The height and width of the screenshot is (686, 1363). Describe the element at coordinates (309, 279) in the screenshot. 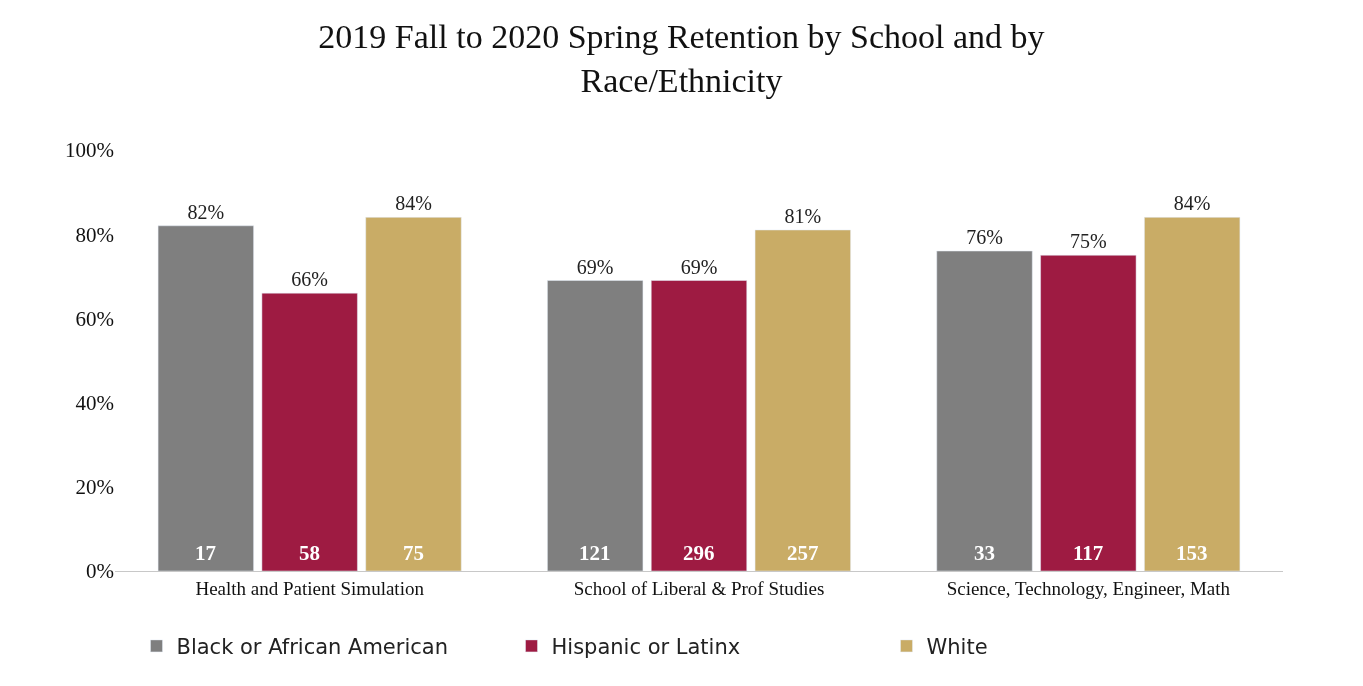

I see `data-label: 66%` at that location.